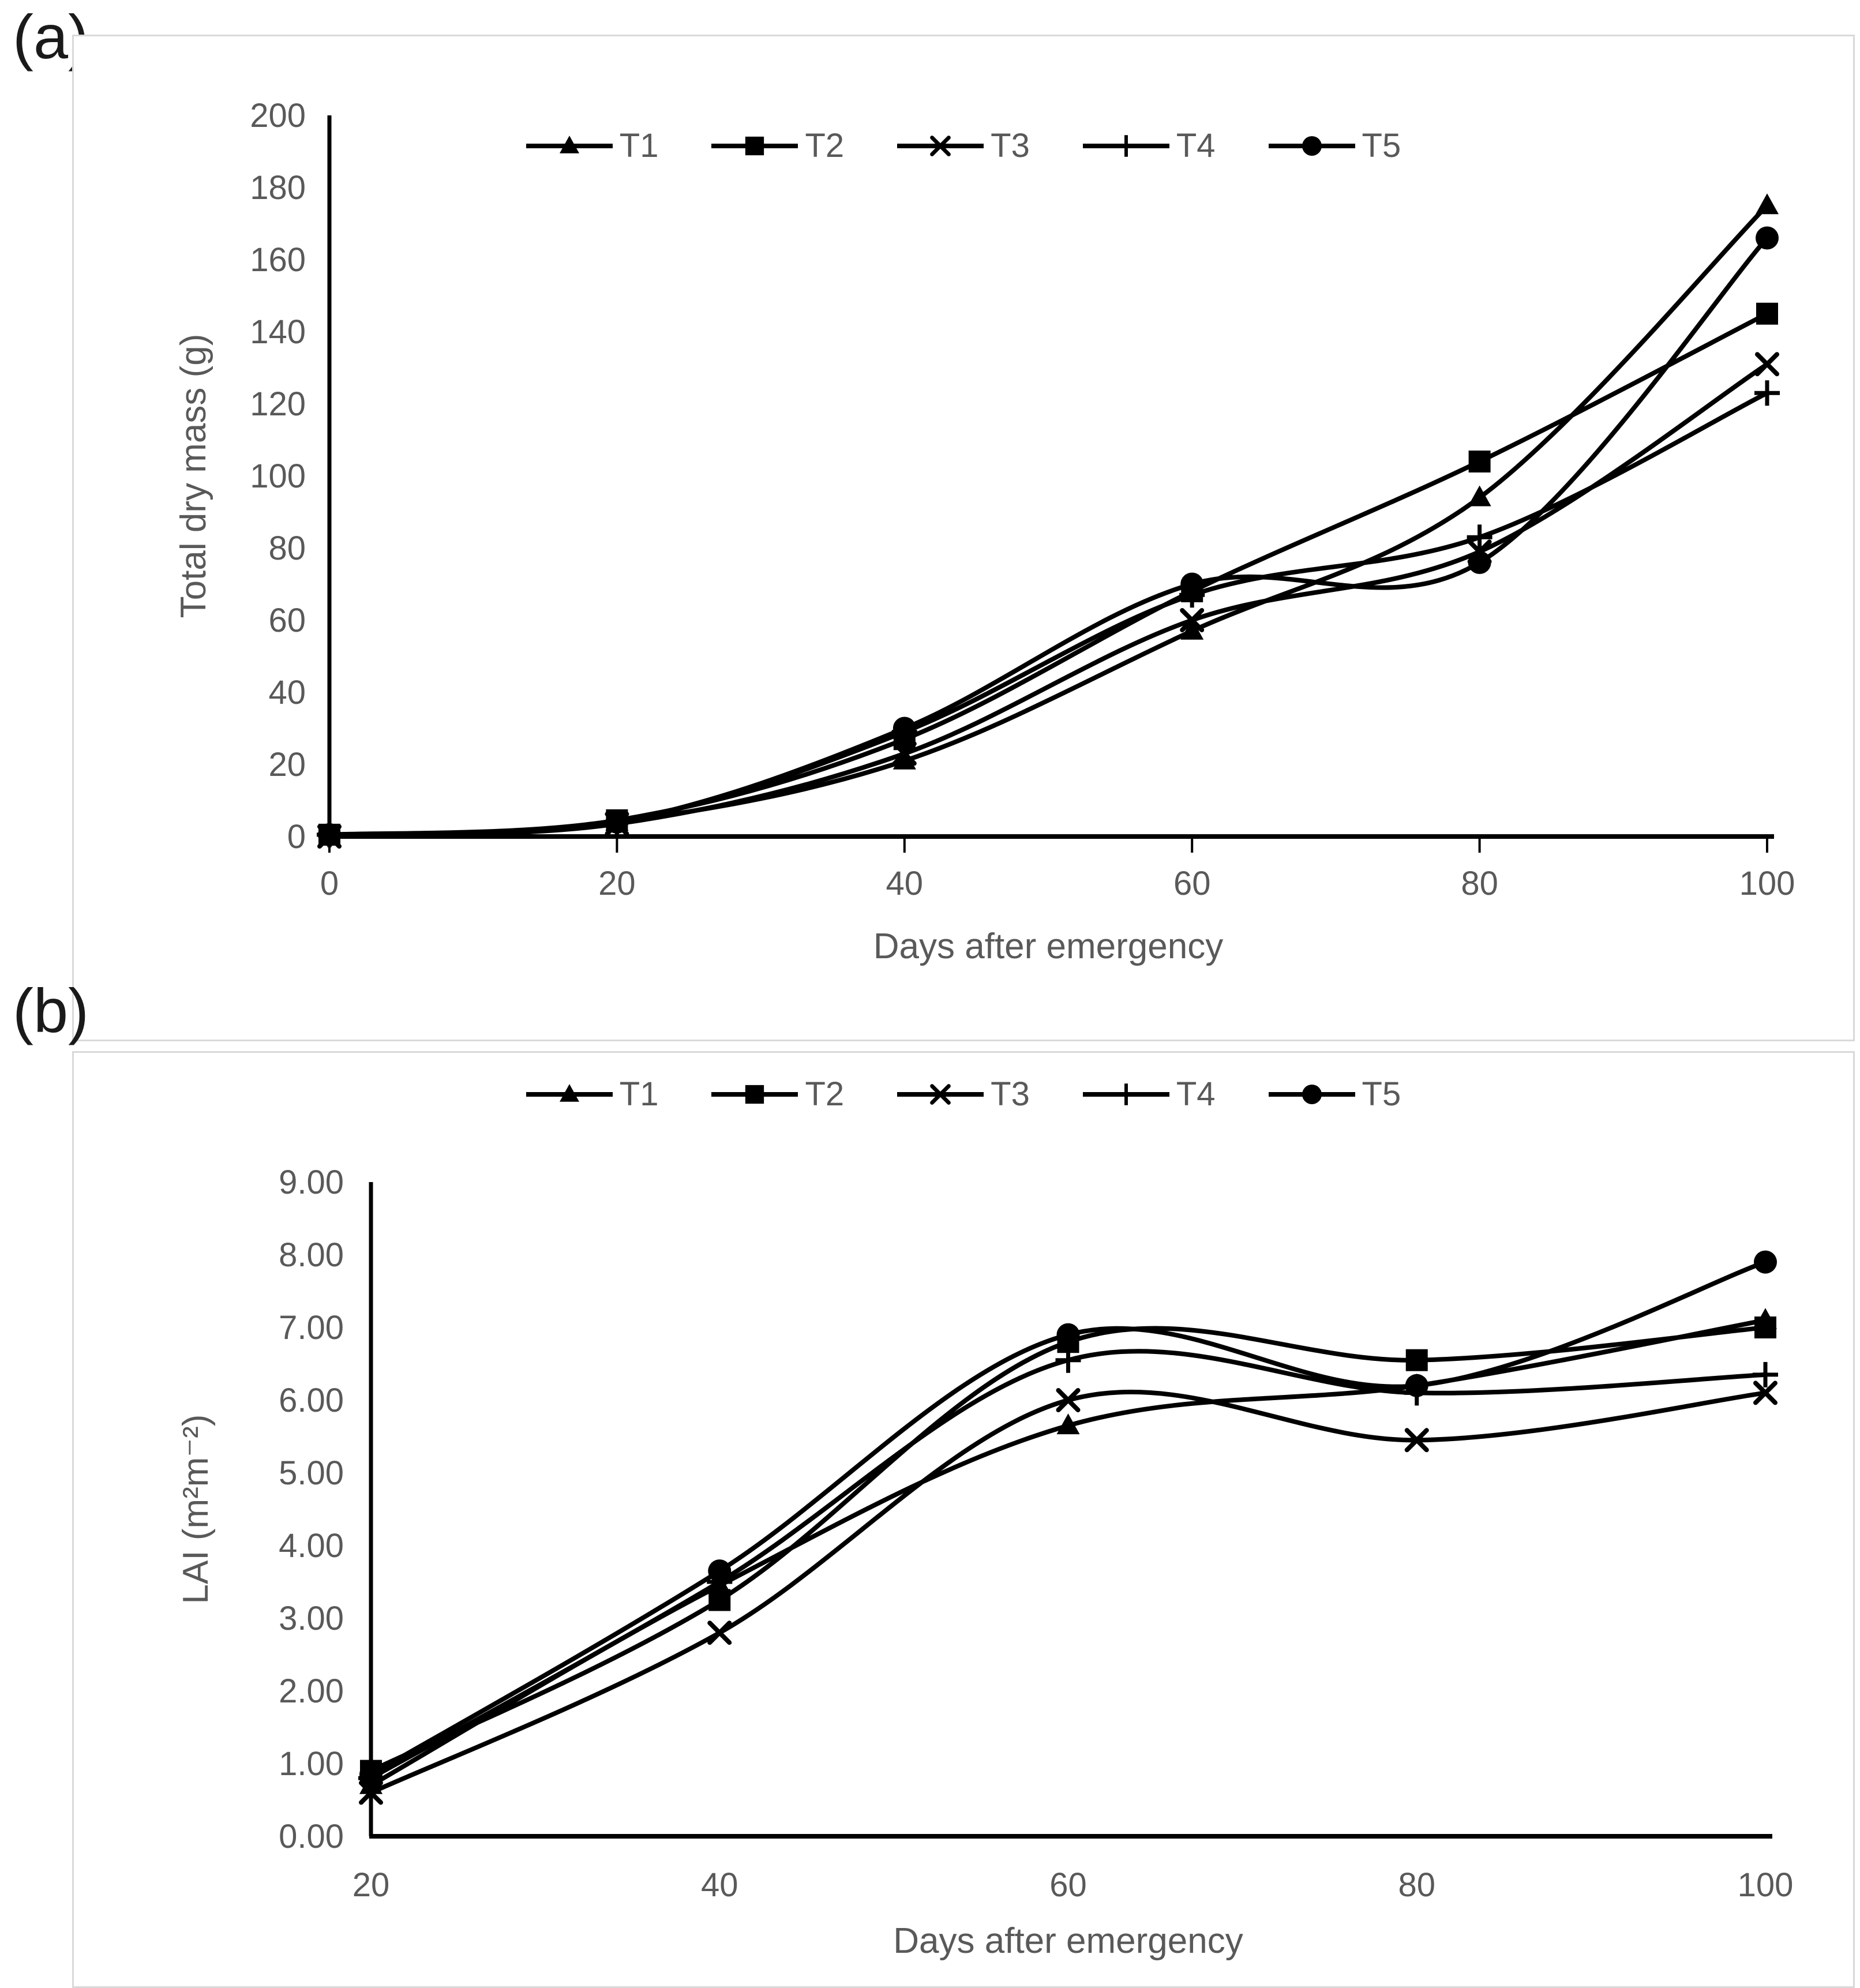 The height and width of the screenshot is (1988, 1860). I want to click on y-tick-label: 100, so click(278, 476).